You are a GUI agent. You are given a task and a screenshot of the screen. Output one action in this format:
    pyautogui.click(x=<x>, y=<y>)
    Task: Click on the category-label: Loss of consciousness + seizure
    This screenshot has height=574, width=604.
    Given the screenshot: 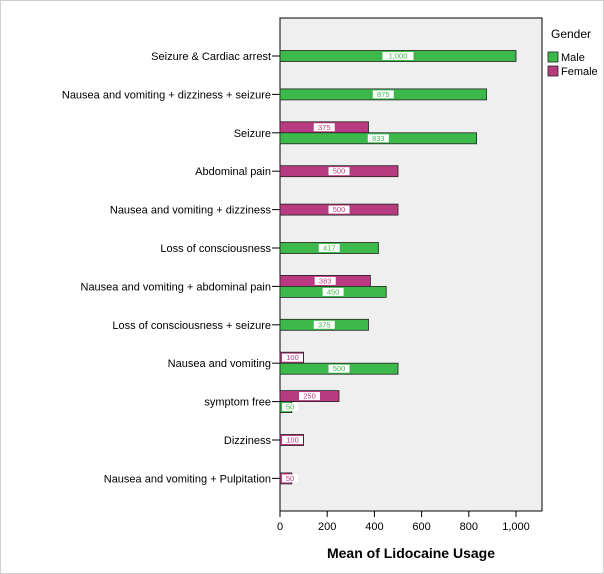 What is the action you would take?
    pyautogui.click(x=191, y=326)
    